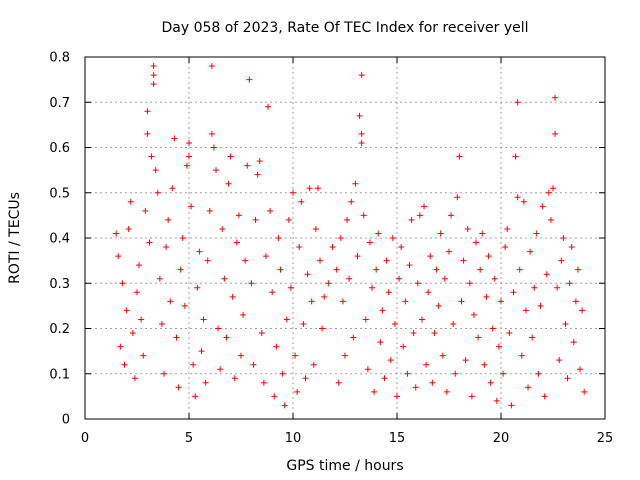 The image size is (640, 480). What do you see at coordinates (59, 284) in the screenshot?
I see `y-tick-label: 0.3` at bounding box center [59, 284].